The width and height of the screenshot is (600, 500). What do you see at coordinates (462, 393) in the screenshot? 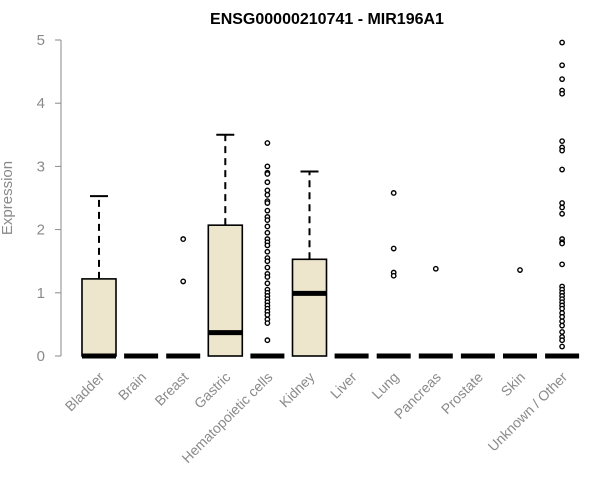
I see `x-tick-label: Prostate` at bounding box center [462, 393].